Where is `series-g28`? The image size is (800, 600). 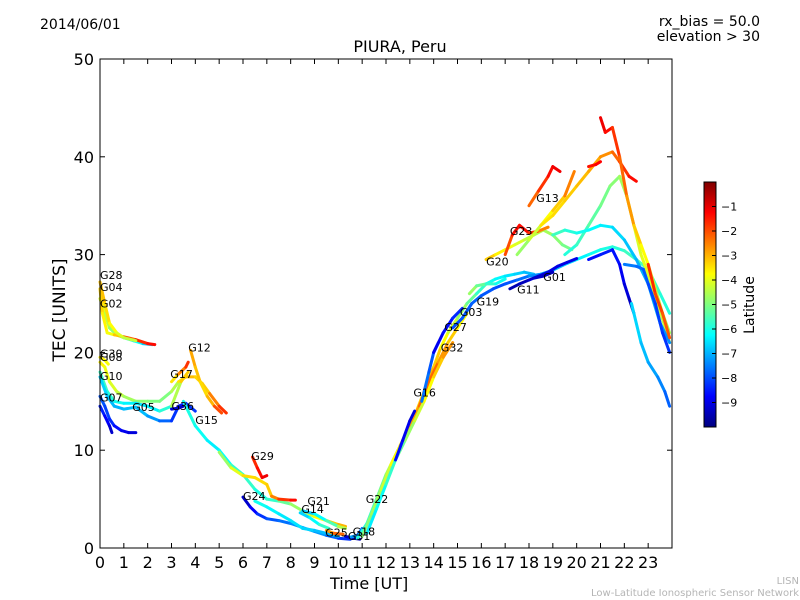
series-g28 is located at coordinates (118, 311).